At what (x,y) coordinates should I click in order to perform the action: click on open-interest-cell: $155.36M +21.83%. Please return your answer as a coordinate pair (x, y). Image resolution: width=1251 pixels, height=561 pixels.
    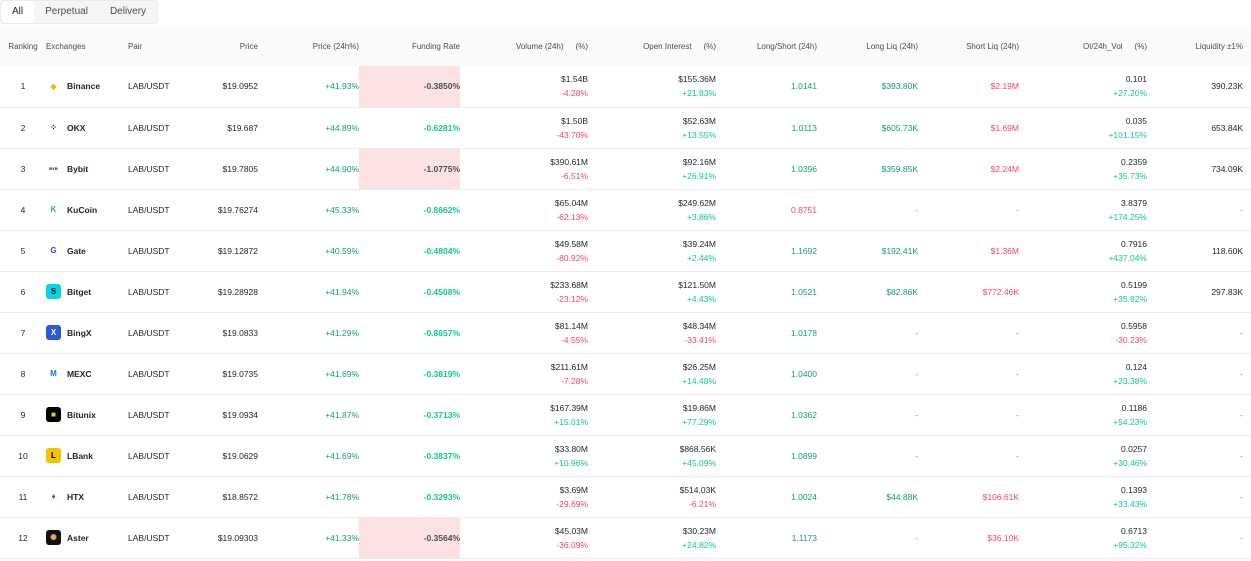
    Looking at the image, I should click on (652, 86).